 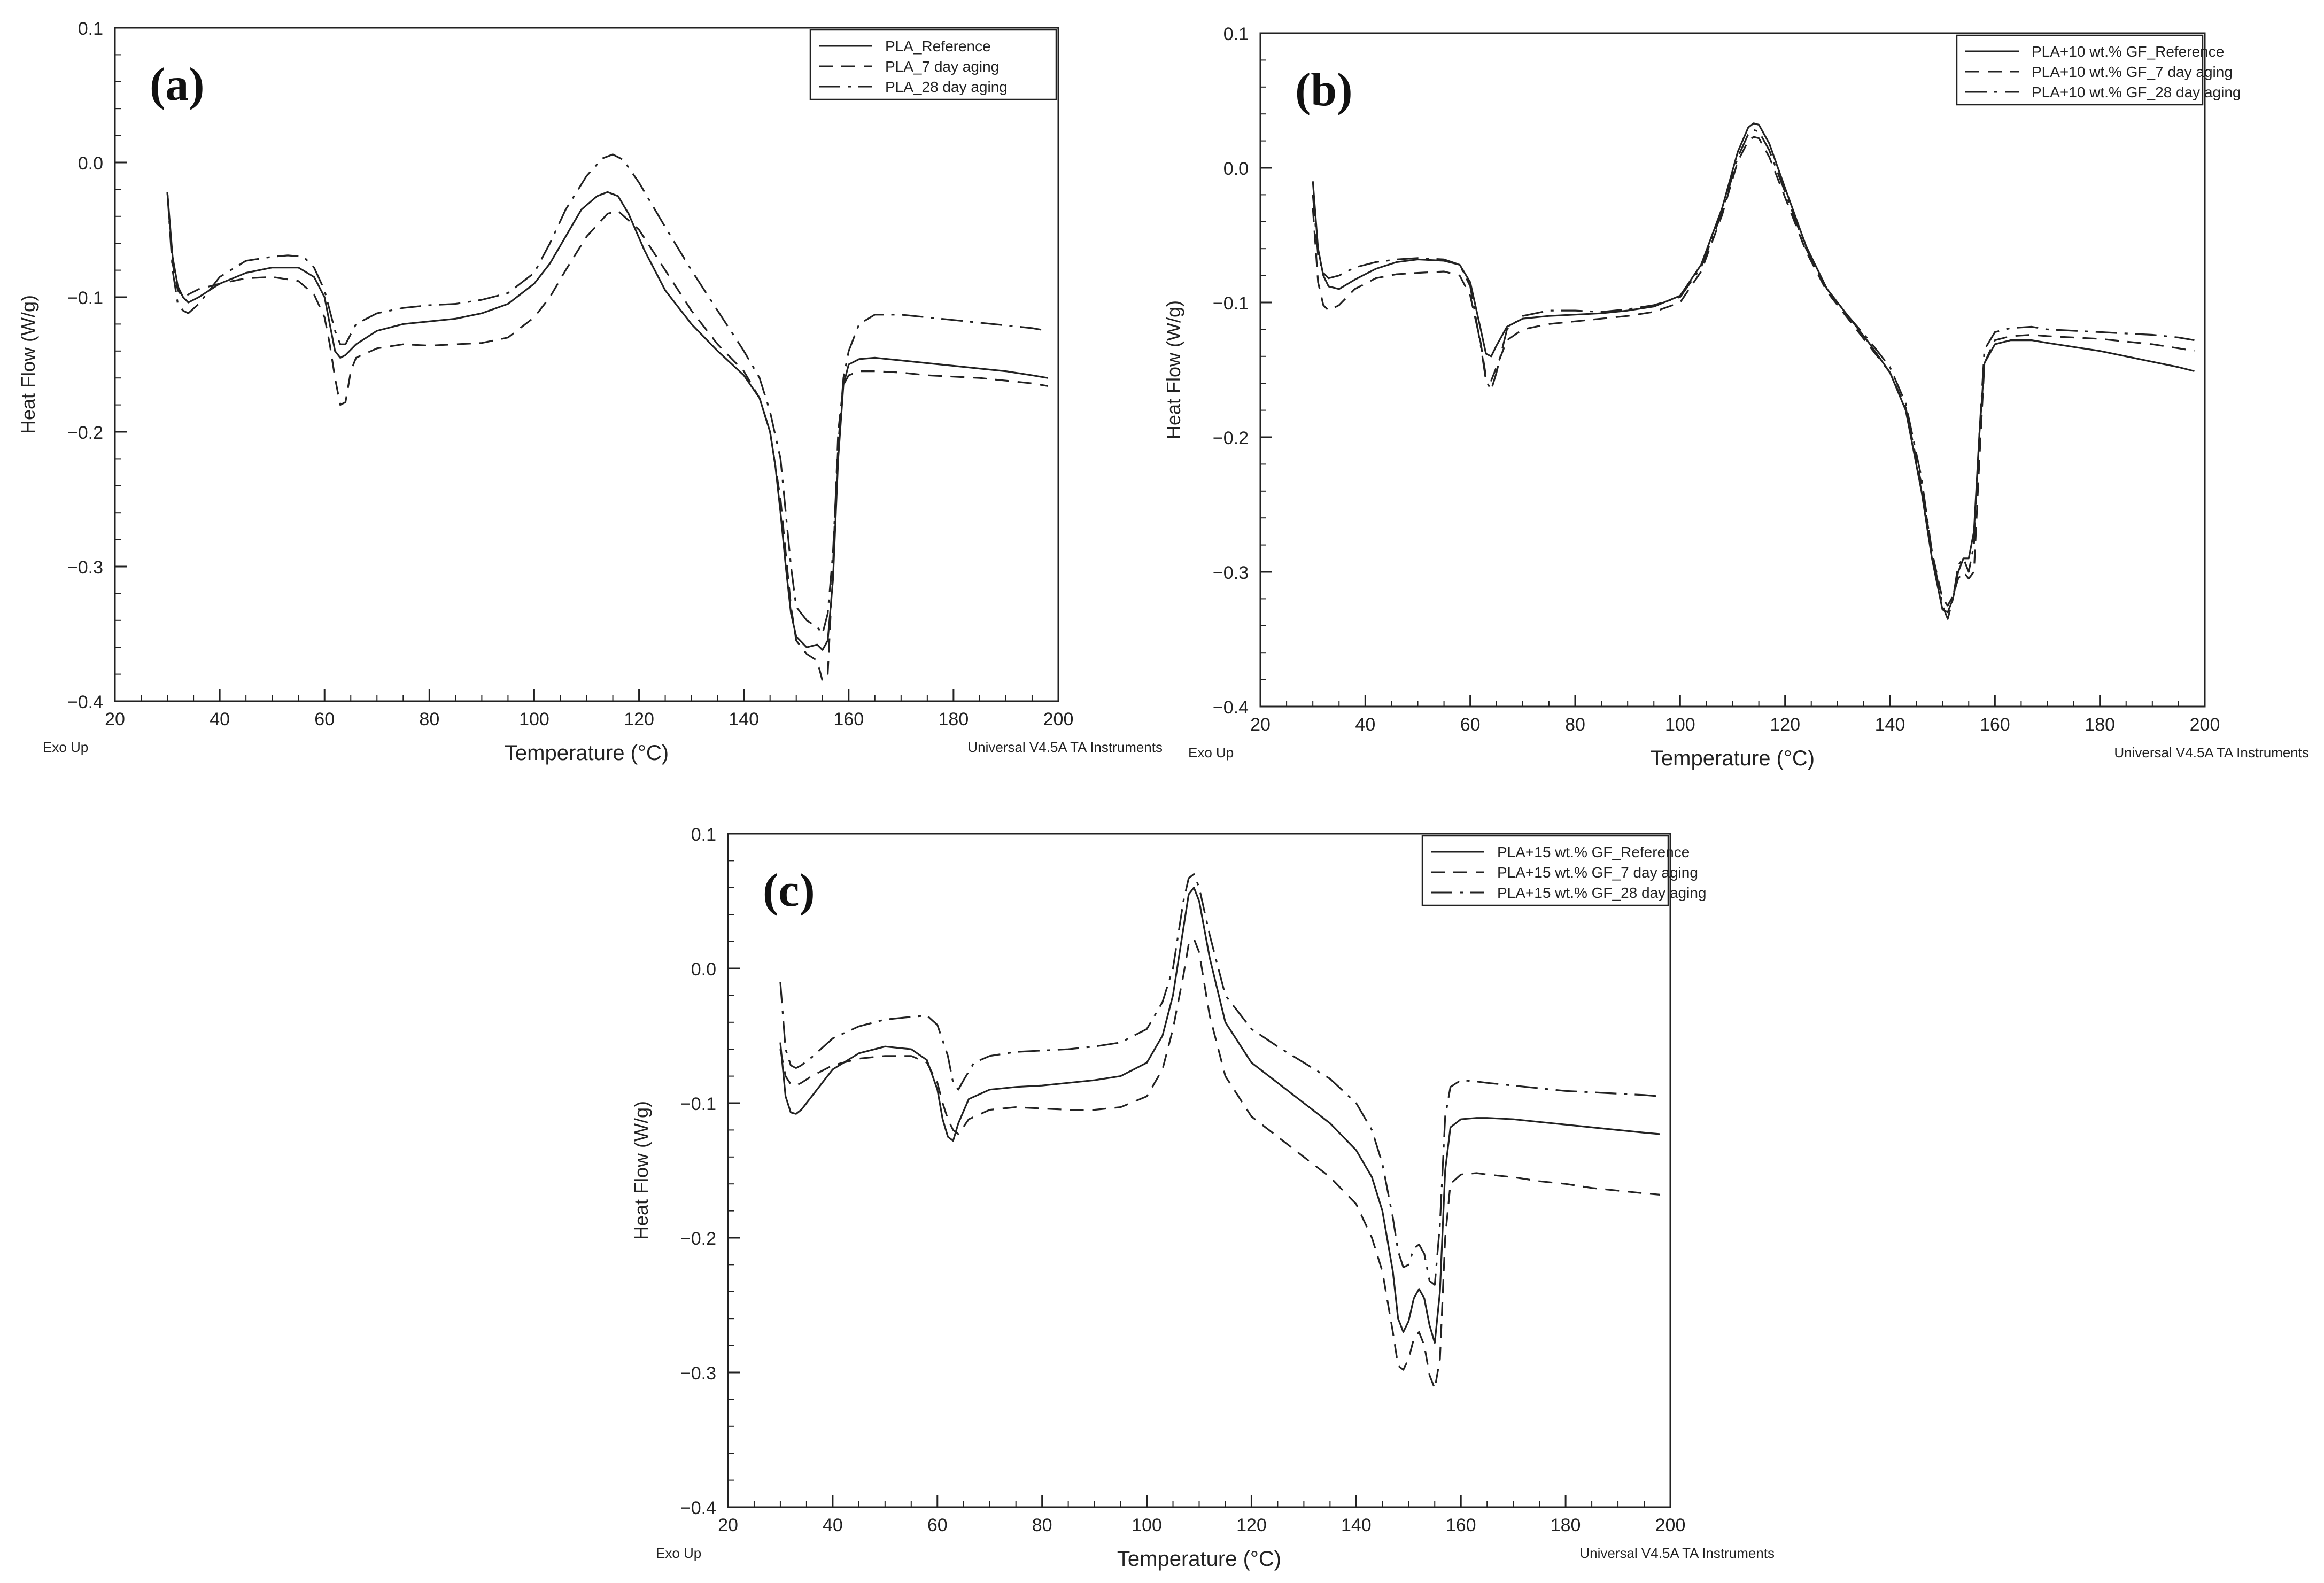 What do you see at coordinates (1601, 892) in the screenshot?
I see `legend-label-2: PLA+15 wt.% GF_28 day aging` at bounding box center [1601, 892].